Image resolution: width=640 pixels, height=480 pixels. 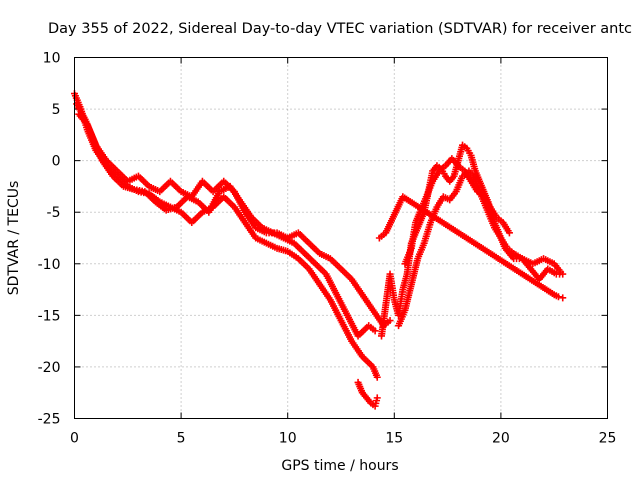 What do you see at coordinates (54, 213) in the screenshot?
I see `y-tick-label: -5` at bounding box center [54, 213].